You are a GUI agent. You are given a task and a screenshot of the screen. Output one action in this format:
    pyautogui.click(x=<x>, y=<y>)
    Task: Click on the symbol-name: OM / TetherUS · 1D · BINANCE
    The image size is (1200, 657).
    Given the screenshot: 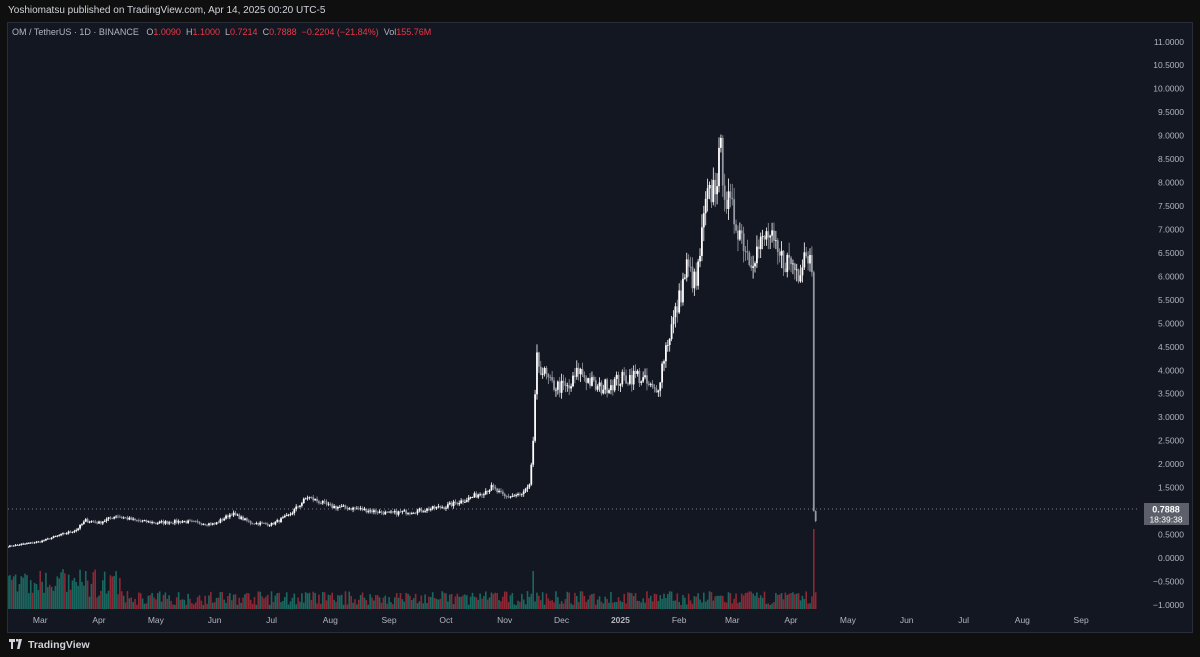 What is the action you would take?
    pyautogui.click(x=75, y=32)
    